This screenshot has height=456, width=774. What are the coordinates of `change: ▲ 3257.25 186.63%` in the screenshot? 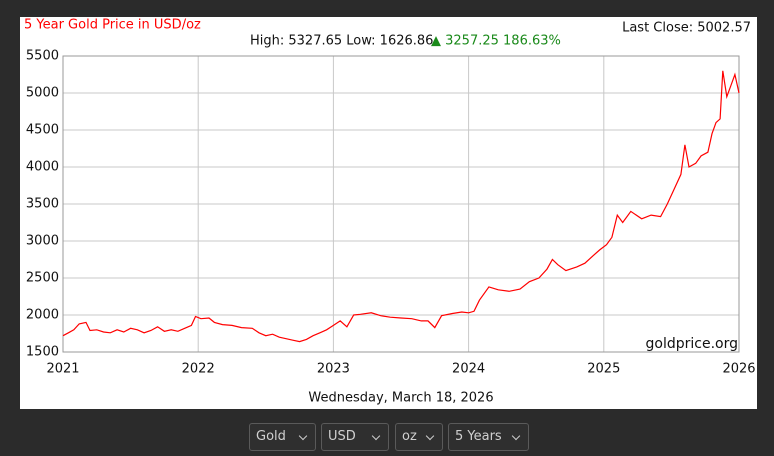 It's located at (496, 41).